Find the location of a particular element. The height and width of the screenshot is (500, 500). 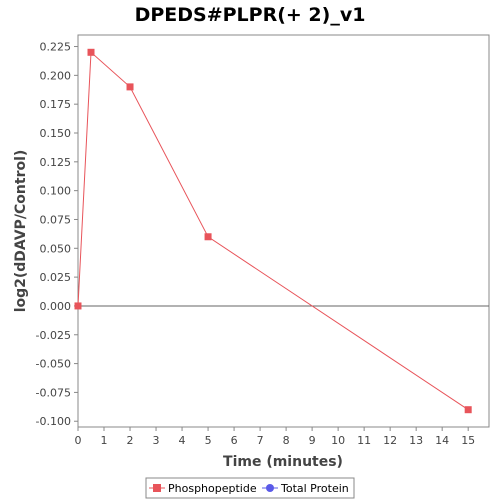

y-tick-label: -0.050 is located at coordinates (53, 364).